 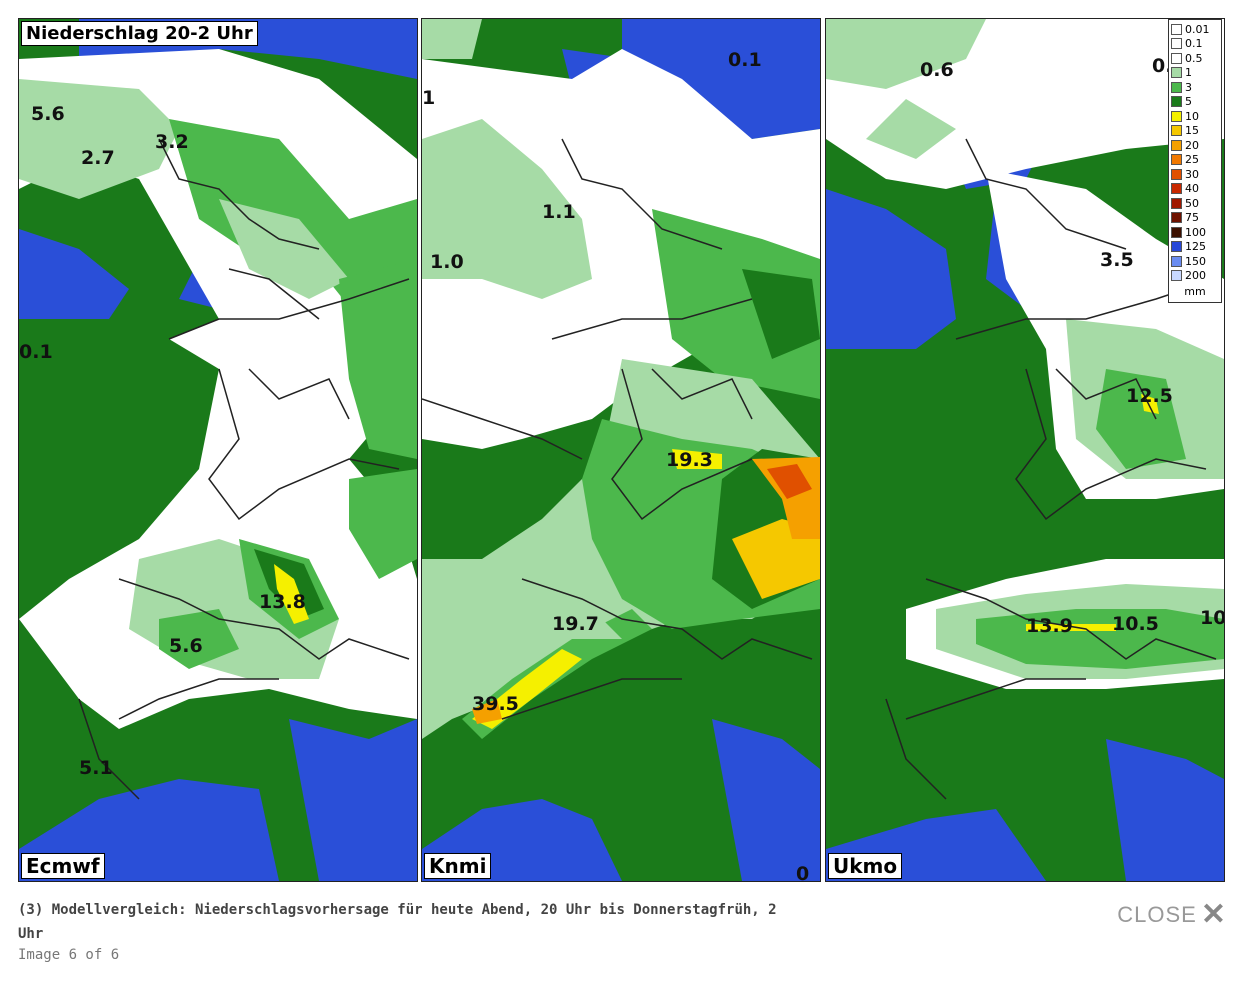 I want to click on close-x-icon: ✕, so click(x=1213, y=914).